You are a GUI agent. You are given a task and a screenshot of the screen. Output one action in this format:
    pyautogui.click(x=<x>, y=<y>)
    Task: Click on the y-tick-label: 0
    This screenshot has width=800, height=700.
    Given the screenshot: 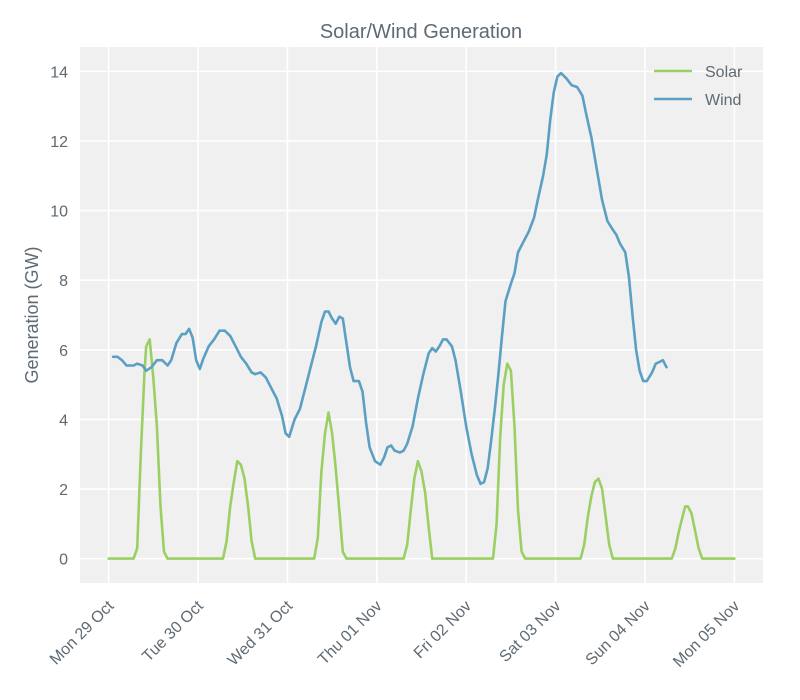 What is the action you would take?
    pyautogui.click(x=63, y=560)
    